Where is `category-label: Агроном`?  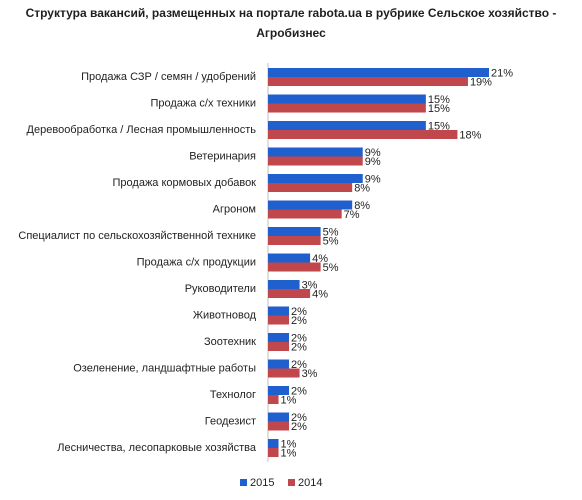 category-label: Агроном is located at coordinates (234, 210).